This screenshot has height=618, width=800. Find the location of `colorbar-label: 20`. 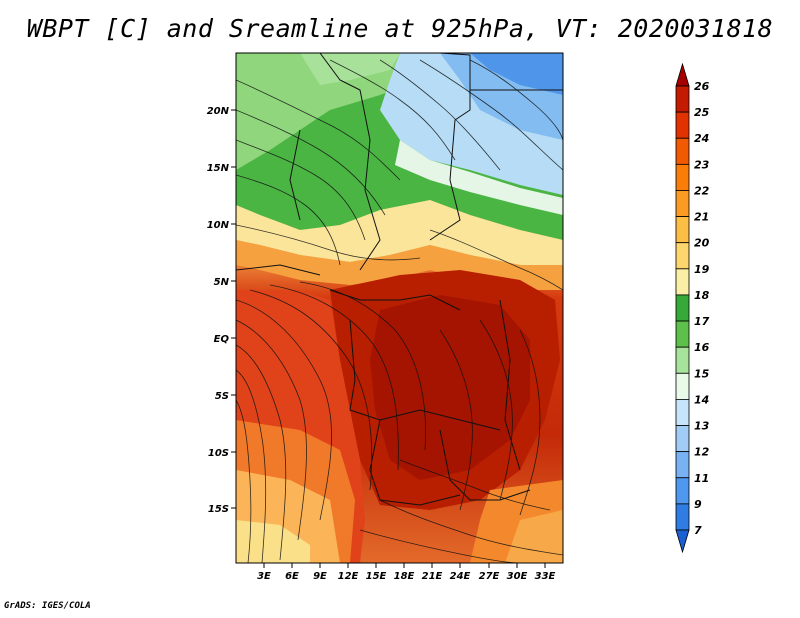

colorbar-label: 20 is located at coordinates (702, 243).